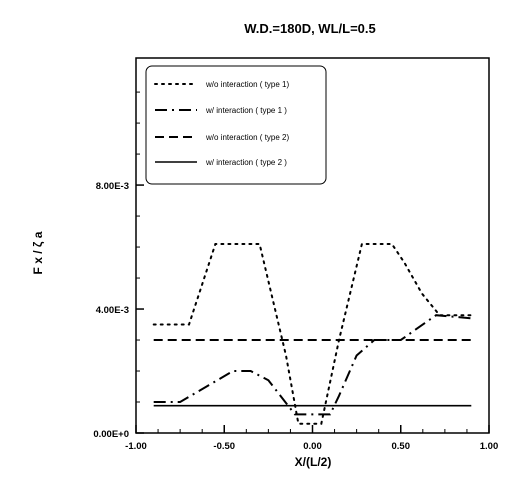  I want to click on x-axis-tick-labels: -1.00 -0.50 0.00 0.50 1.00, so click(311, 446).